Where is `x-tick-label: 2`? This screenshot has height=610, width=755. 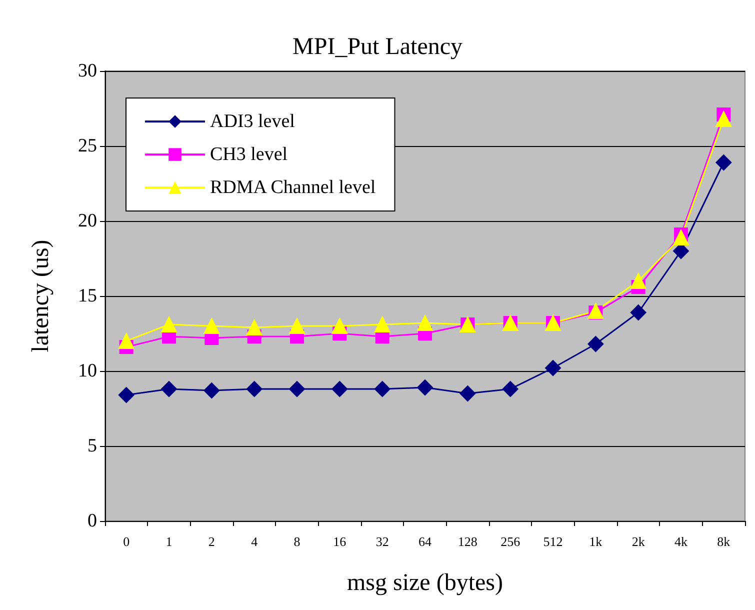 x-tick-label: 2 is located at coordinates (211, 541).